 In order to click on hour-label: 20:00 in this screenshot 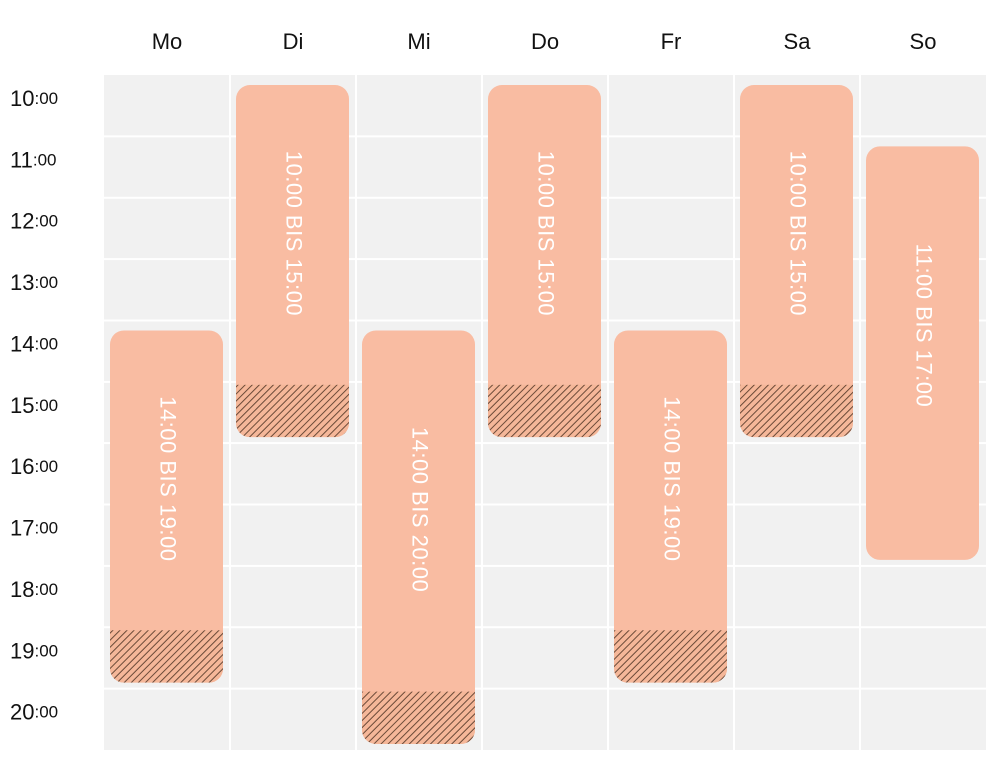, I will do `click(34, 711)`.